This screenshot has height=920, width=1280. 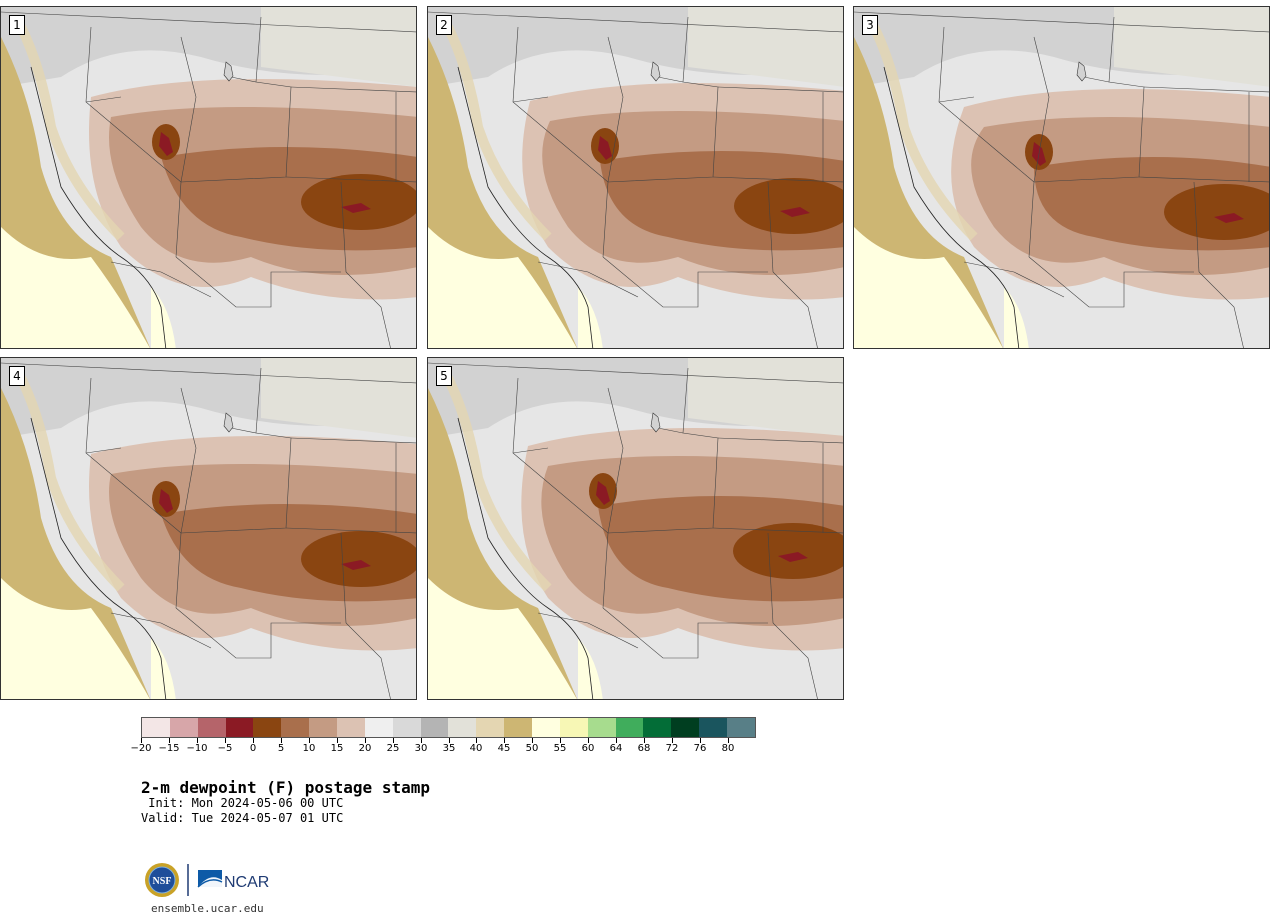 I want to click on colorbar-tick-label: 5, so click(x=281, y=748).